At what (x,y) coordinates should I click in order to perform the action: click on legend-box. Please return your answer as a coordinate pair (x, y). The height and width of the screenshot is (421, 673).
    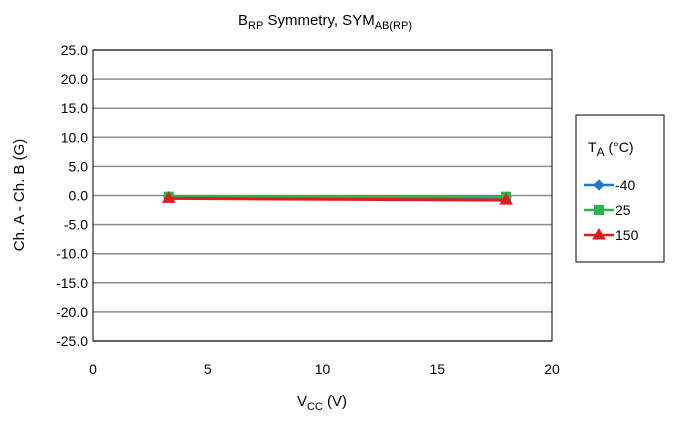
    Looking at the image, I should click on (620, 188).